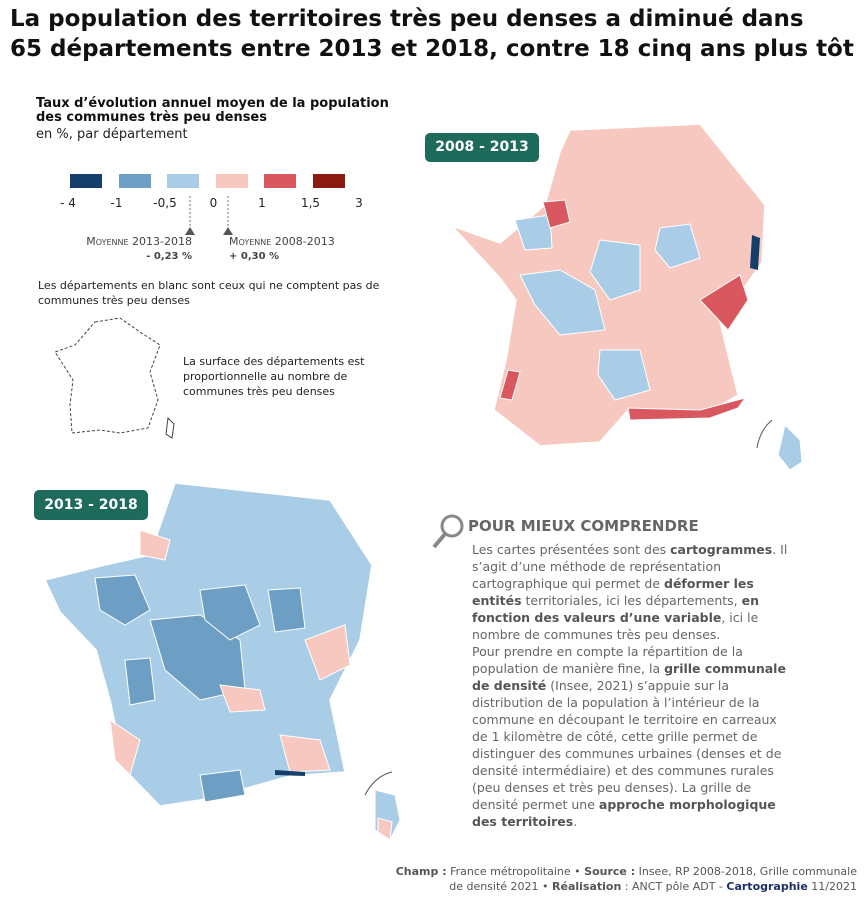  What do you see at coordinates (310, 203) in the screenshot?
I see `legend-tick: 1,5` at bounding box center [310, 203].